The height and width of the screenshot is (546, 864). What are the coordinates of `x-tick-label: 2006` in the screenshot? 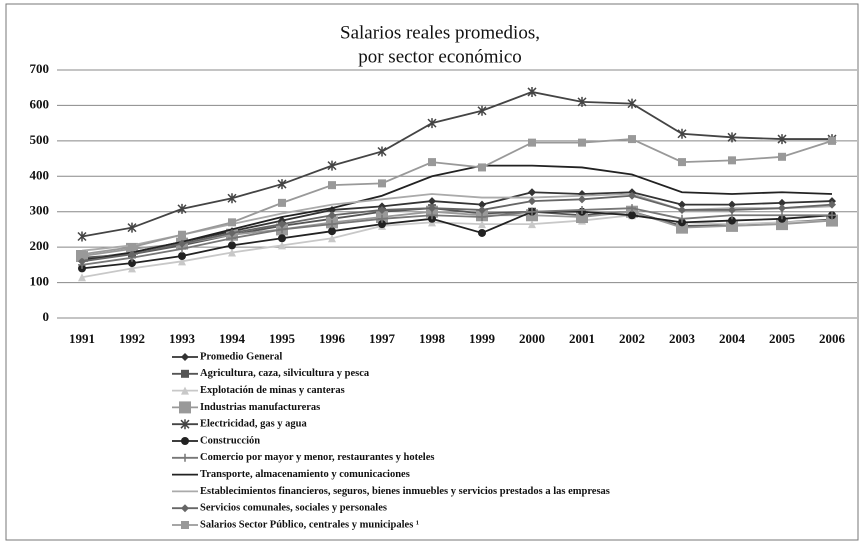 It's located at (832, 338).